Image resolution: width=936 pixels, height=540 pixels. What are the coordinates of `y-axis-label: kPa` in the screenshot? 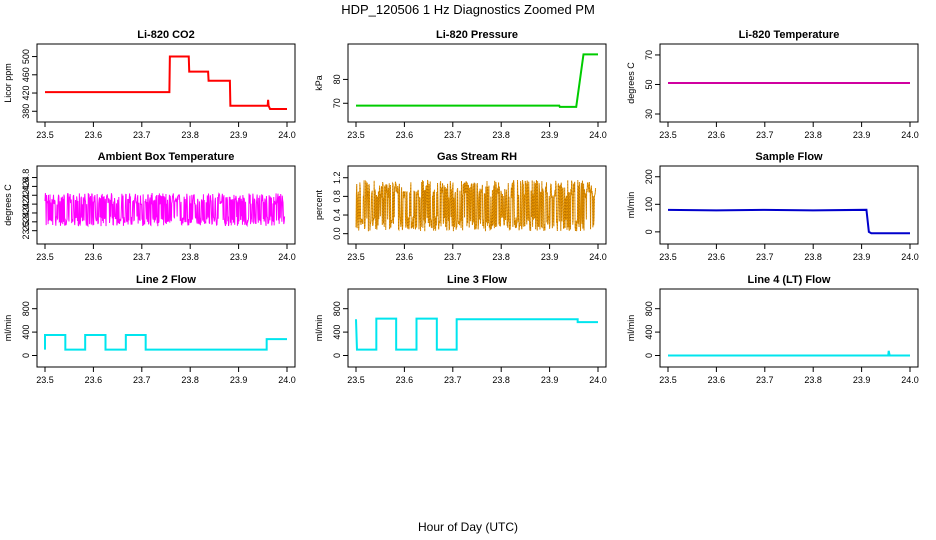 It's located at (319, 83).